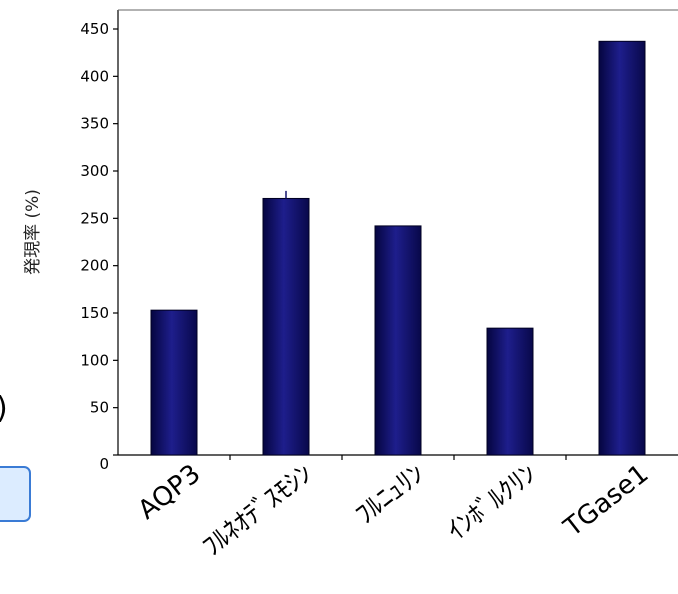  I want to click on category-label: TGase1, so click(606, 501).